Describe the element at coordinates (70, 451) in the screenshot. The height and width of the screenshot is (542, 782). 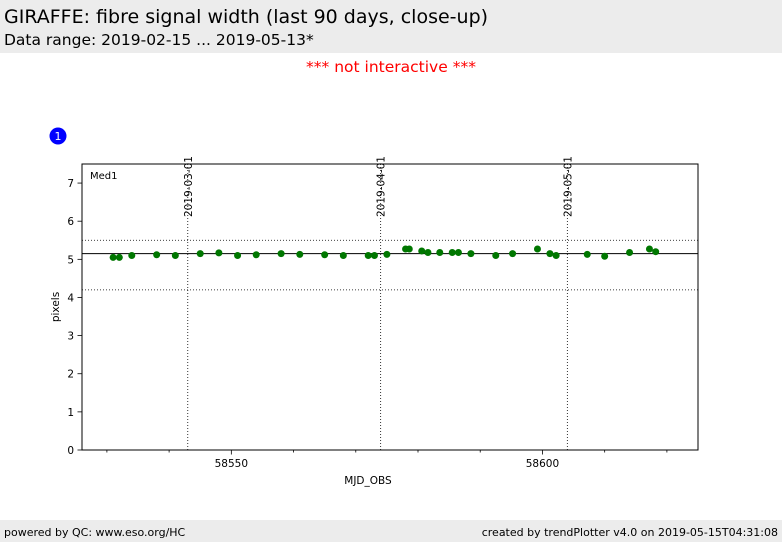
I see `y-tick-label: 0` at that location.